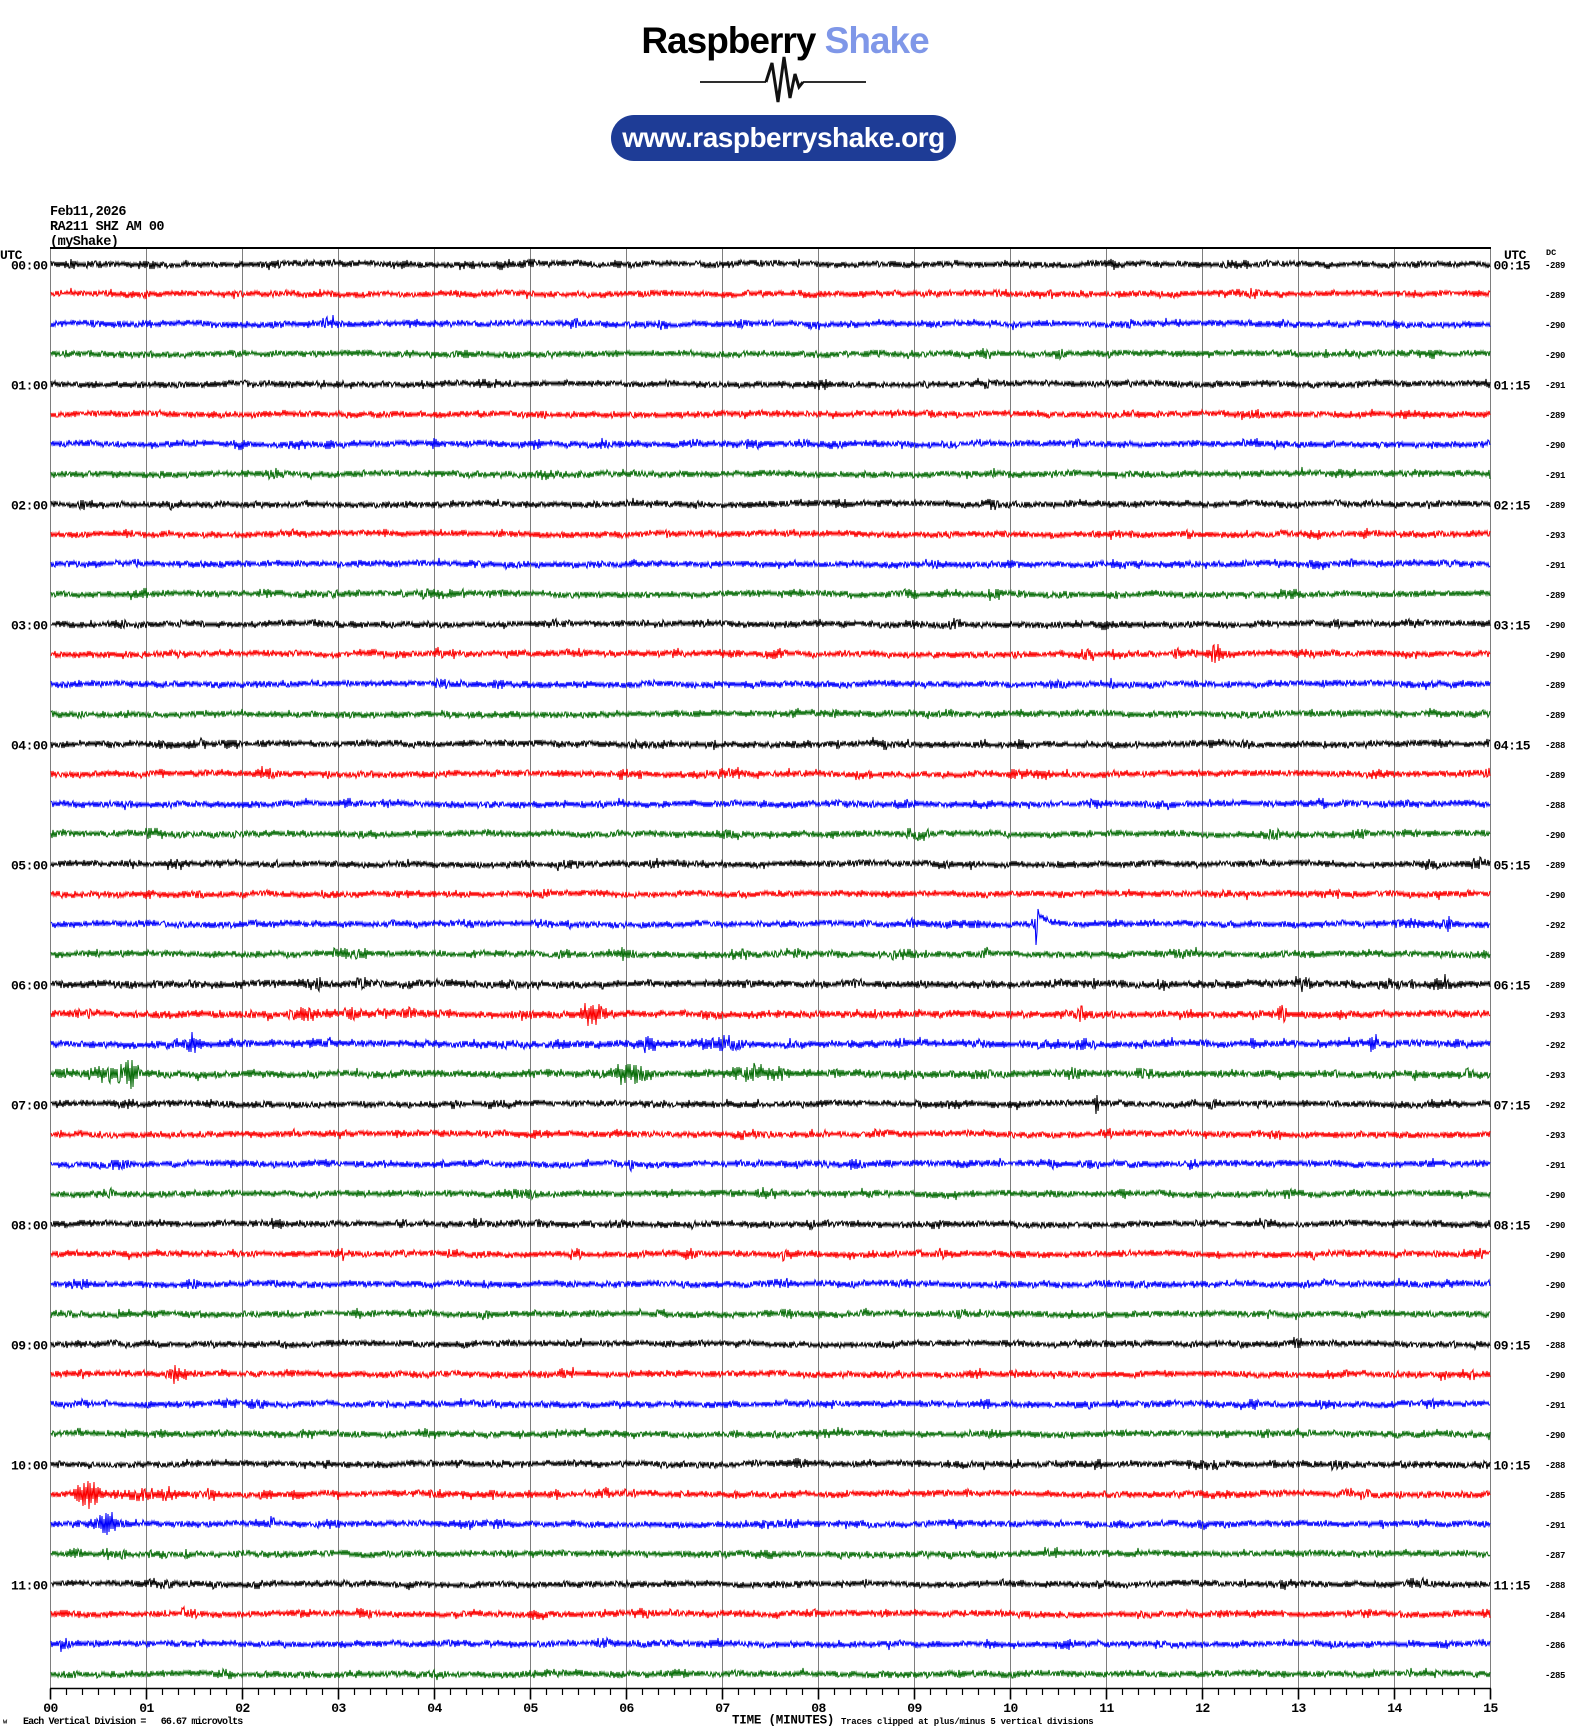 This screenshot has width=1570, height=1732. Describe the element at coordinates (1555, 1646) in the screenshot. I see `svg-text: -286` at that location.